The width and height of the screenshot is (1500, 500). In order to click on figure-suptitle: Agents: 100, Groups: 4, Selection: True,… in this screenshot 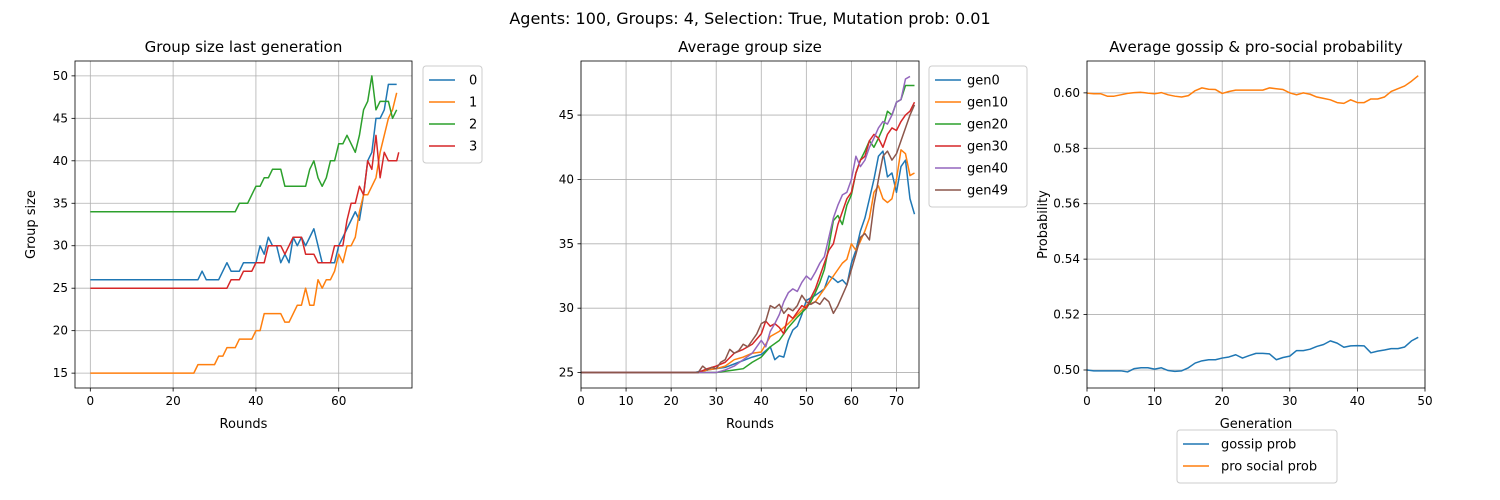, I will do `click(749, 18)`.